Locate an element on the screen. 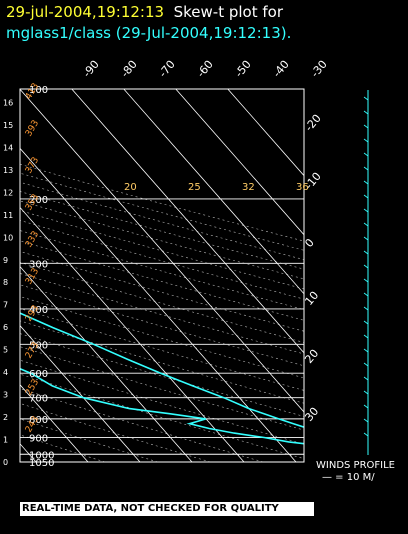 The height and width of the screenshot is (534, 408). pressure-tick-label: 1000 is located at coordinates (41, 455).